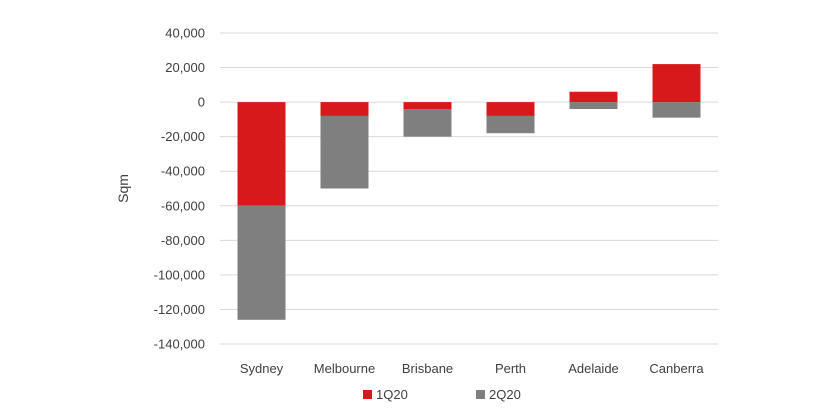 The image size is (833, 417). Describe the element at coordinates (676, 83) in the screenshot. I see `bar-1q20-canberra` at that location.